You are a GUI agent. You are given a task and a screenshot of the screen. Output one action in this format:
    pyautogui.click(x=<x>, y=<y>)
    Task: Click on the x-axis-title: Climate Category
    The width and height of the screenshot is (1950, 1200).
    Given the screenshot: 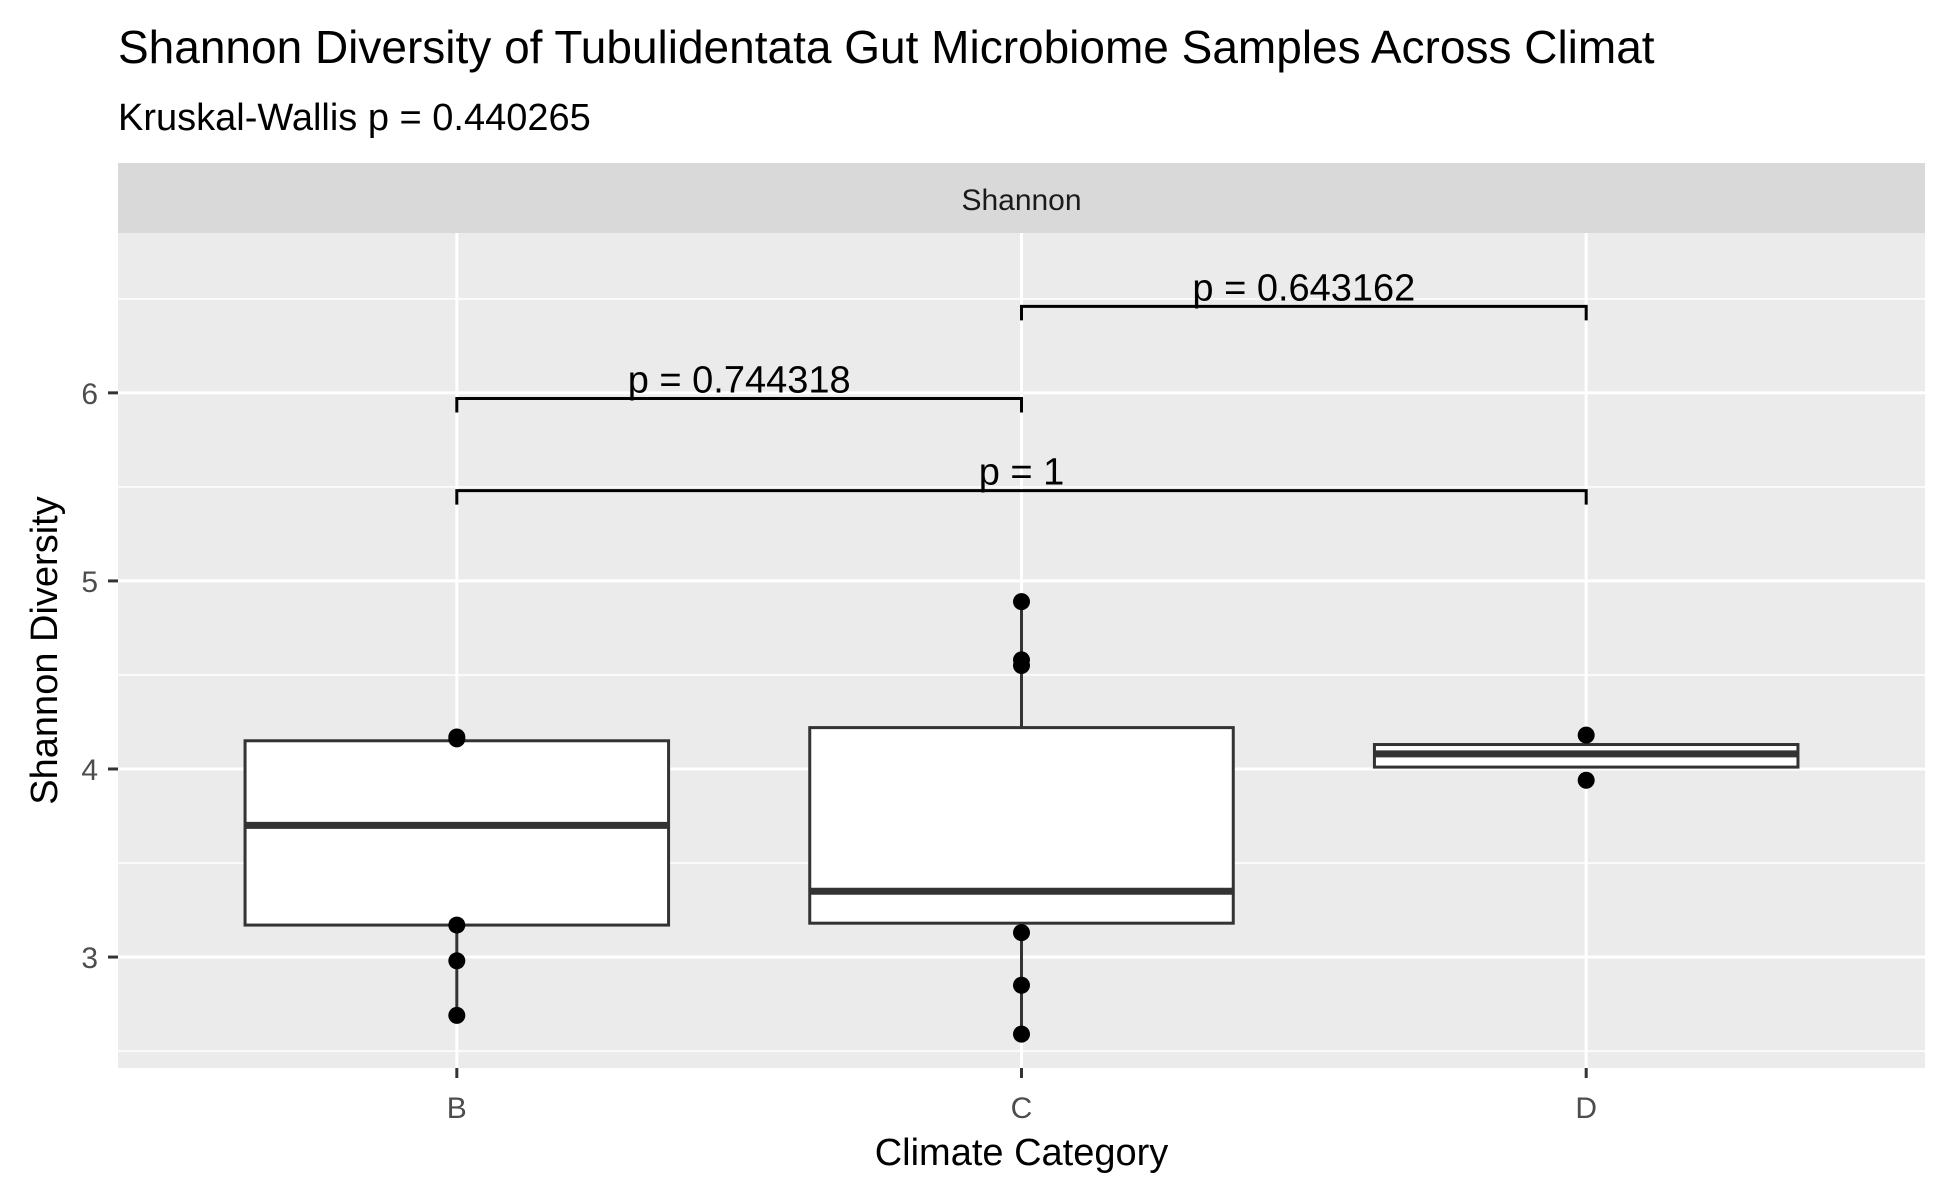 What is the action you would take?
    pyautogui.click(x=1022, y=1153)
    